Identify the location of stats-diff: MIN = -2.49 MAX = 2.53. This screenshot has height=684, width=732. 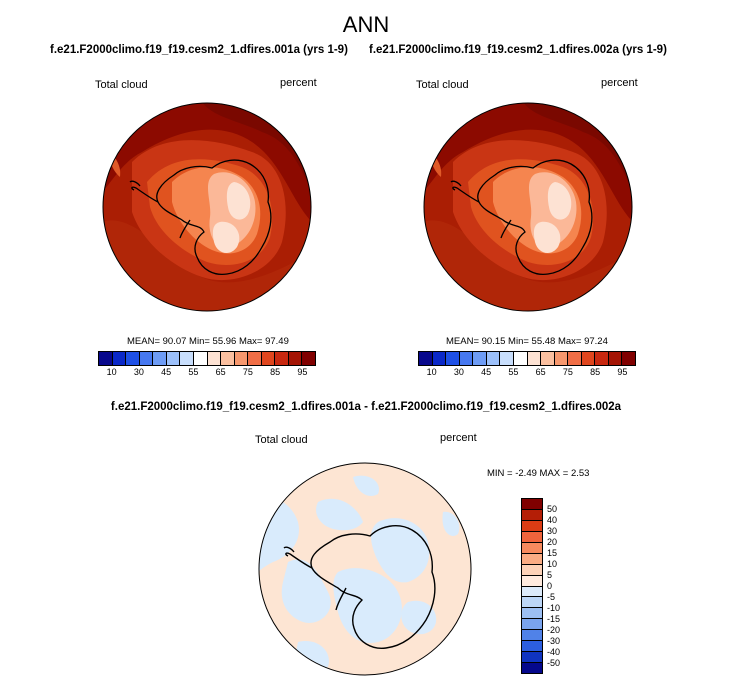
(538, 473).